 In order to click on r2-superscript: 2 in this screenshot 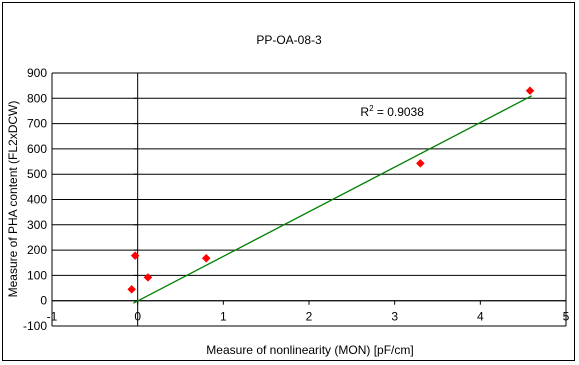, I will do `click(371, 108)`.